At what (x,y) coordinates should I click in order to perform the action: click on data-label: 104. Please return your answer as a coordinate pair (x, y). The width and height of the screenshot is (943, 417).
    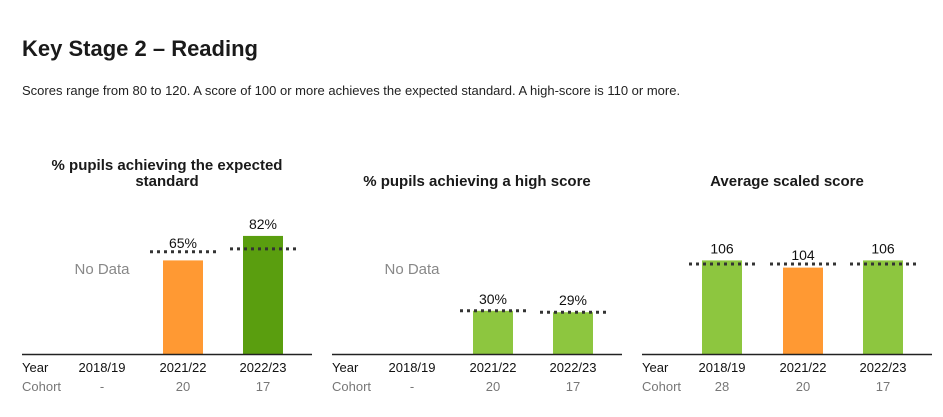
    Looking at the image, I should click on (803, 255).